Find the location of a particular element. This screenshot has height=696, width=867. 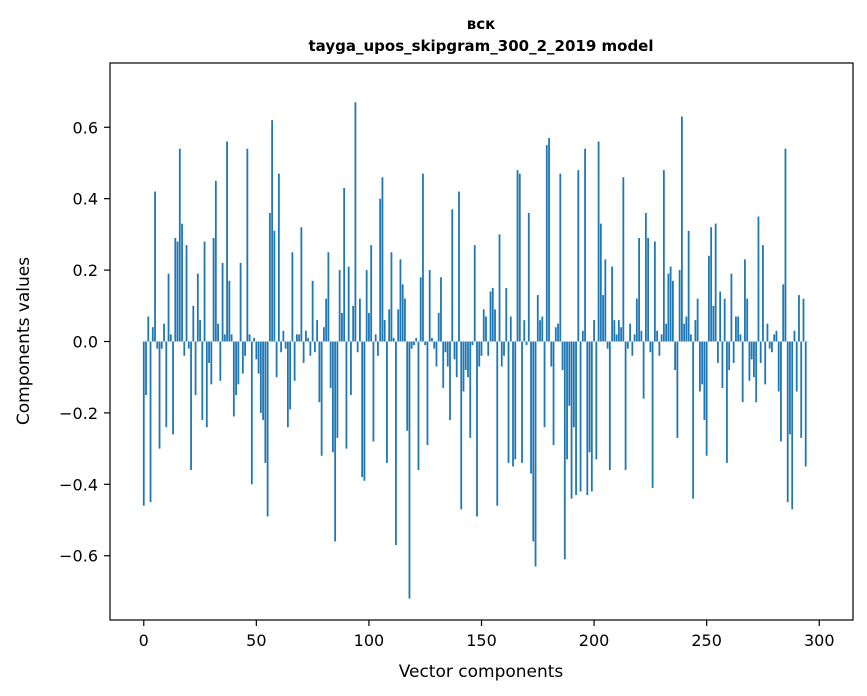

x-tick-label: 150 is located at coordinates (481, 640).